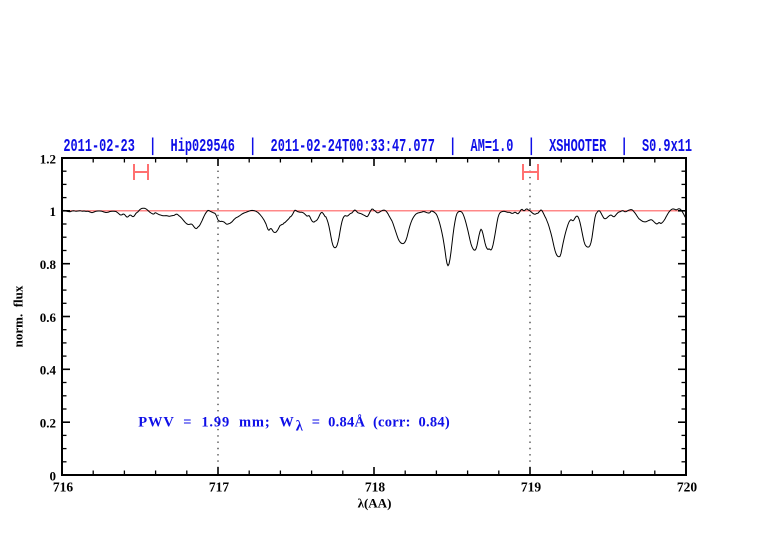  Describe the element at coordinates (375, 487) in the screenshot. I see `svg-text: 718` at that location.